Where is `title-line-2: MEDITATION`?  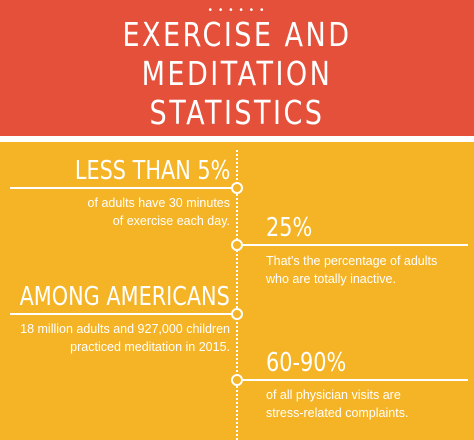 title-line-2: MEDITATION is located at coordinates (237, 73).